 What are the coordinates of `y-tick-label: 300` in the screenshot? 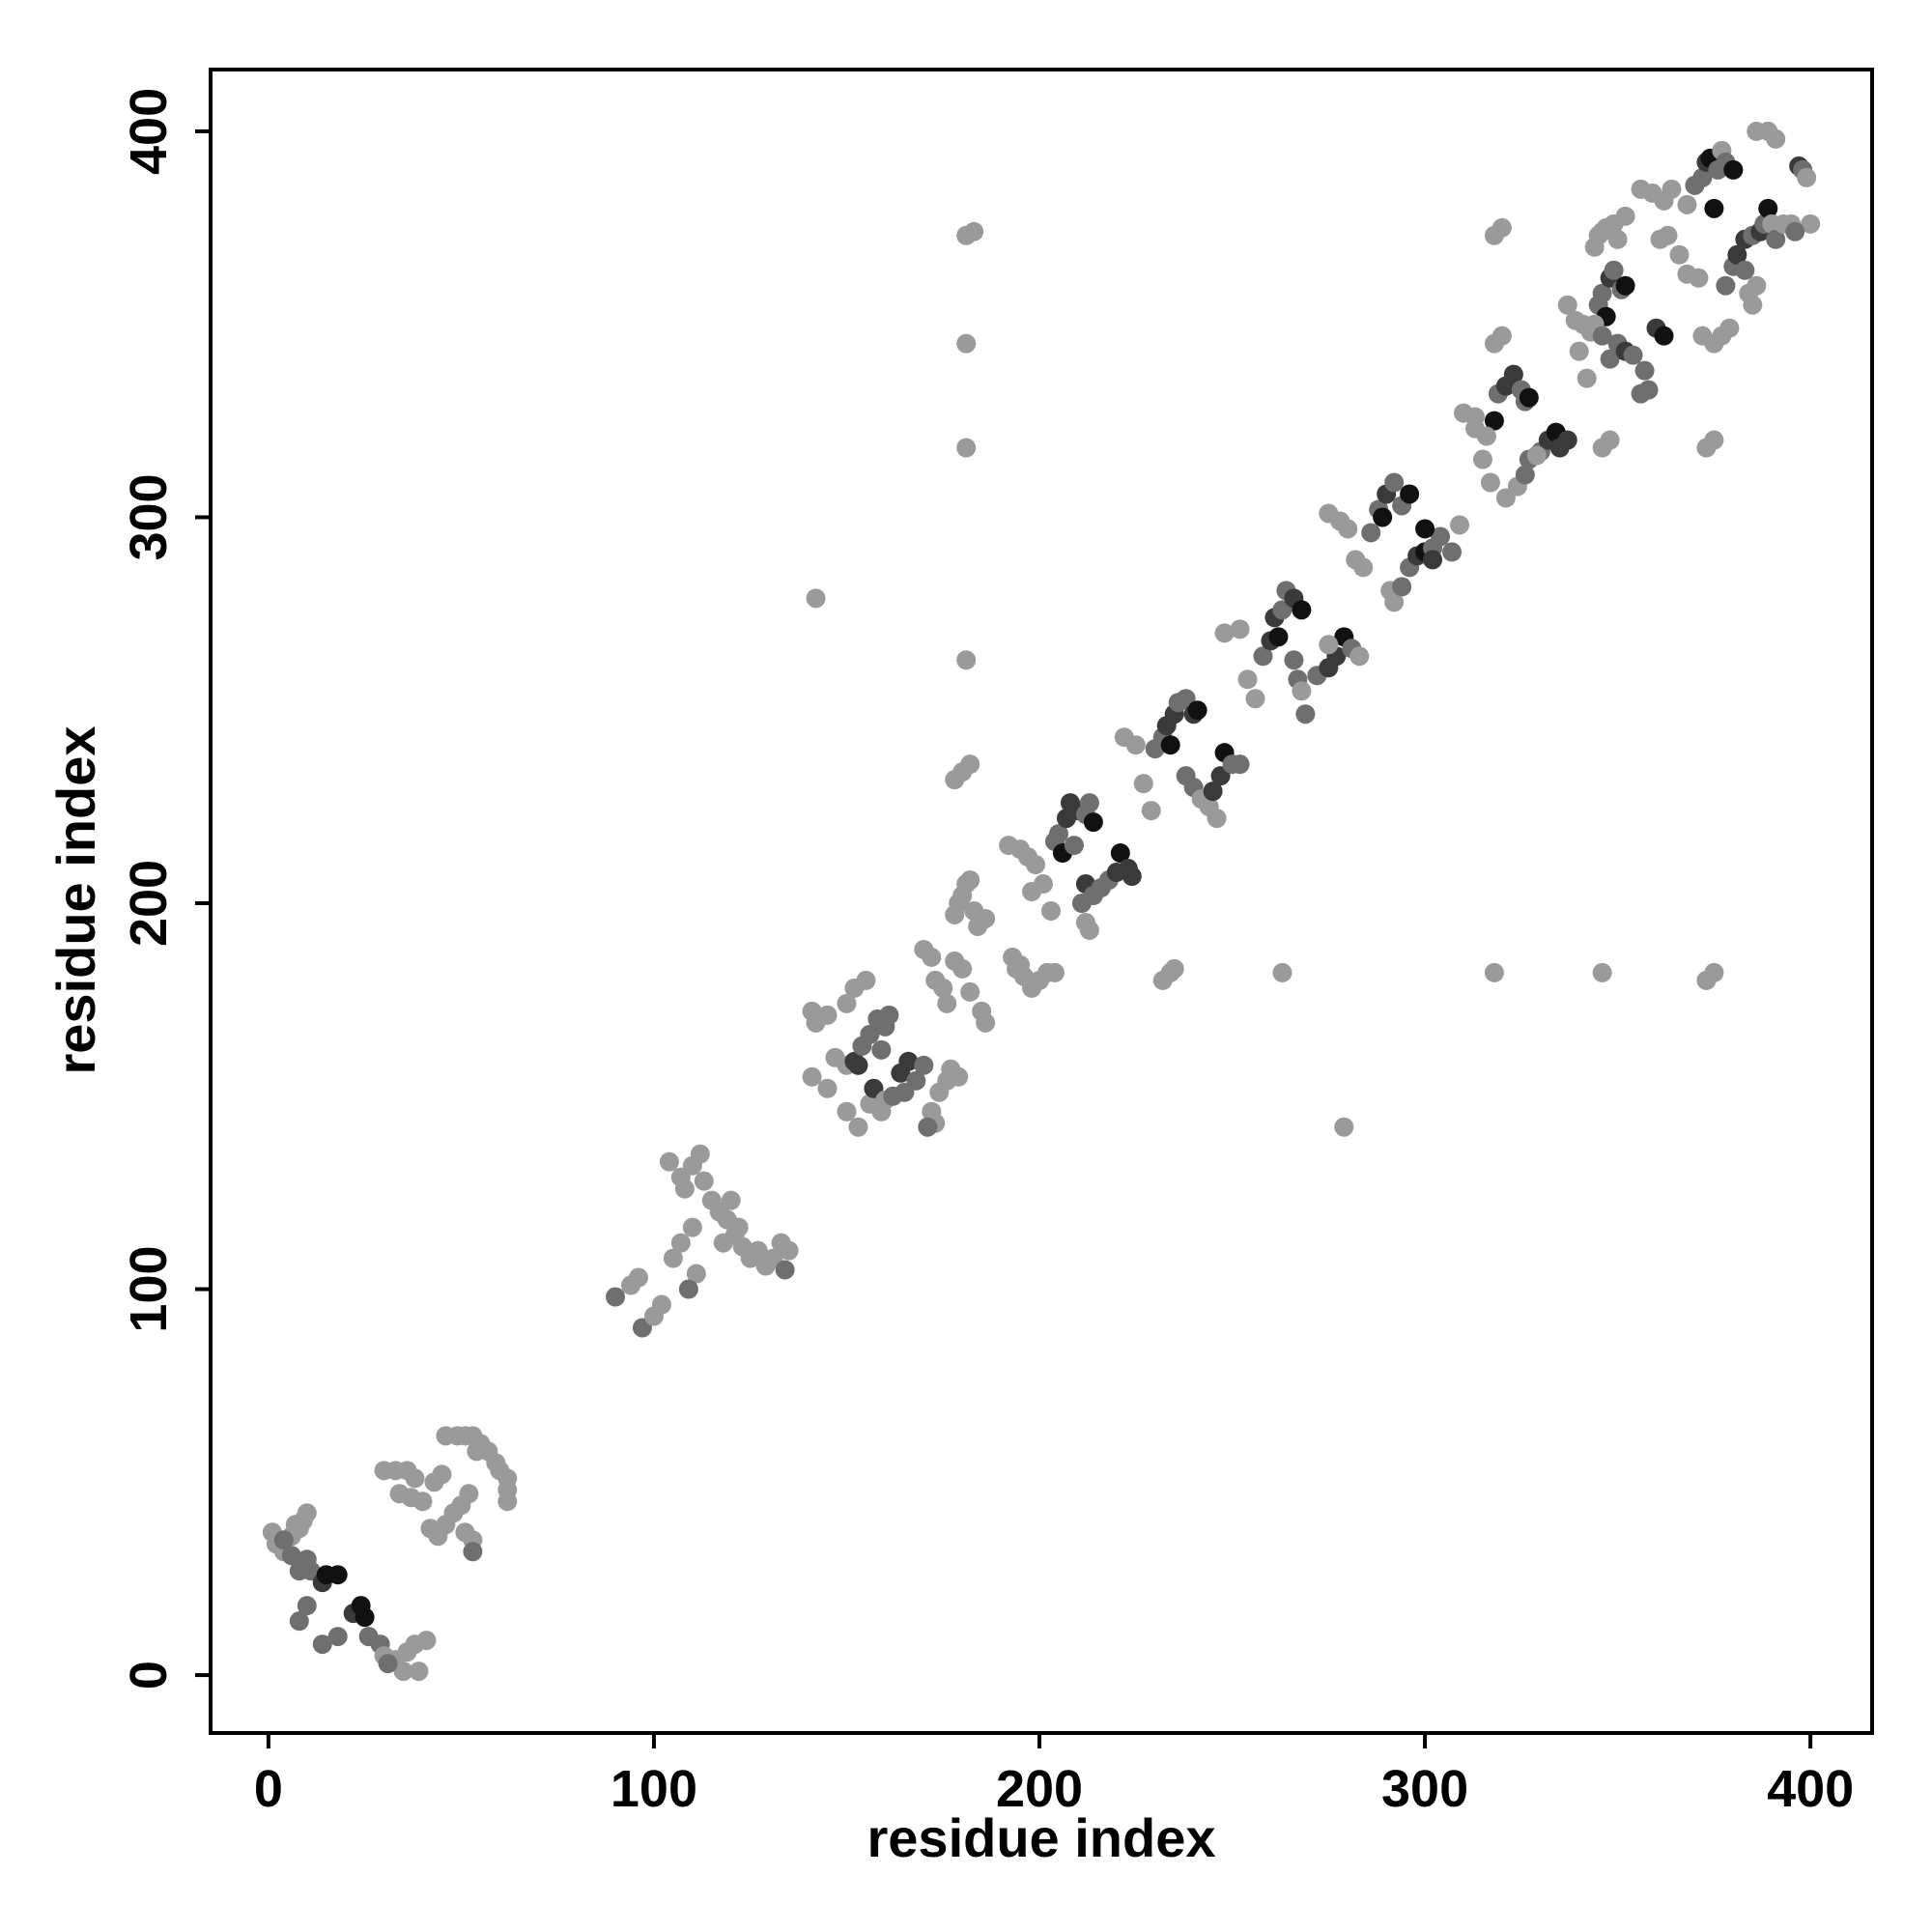 It's located at (149, 516).